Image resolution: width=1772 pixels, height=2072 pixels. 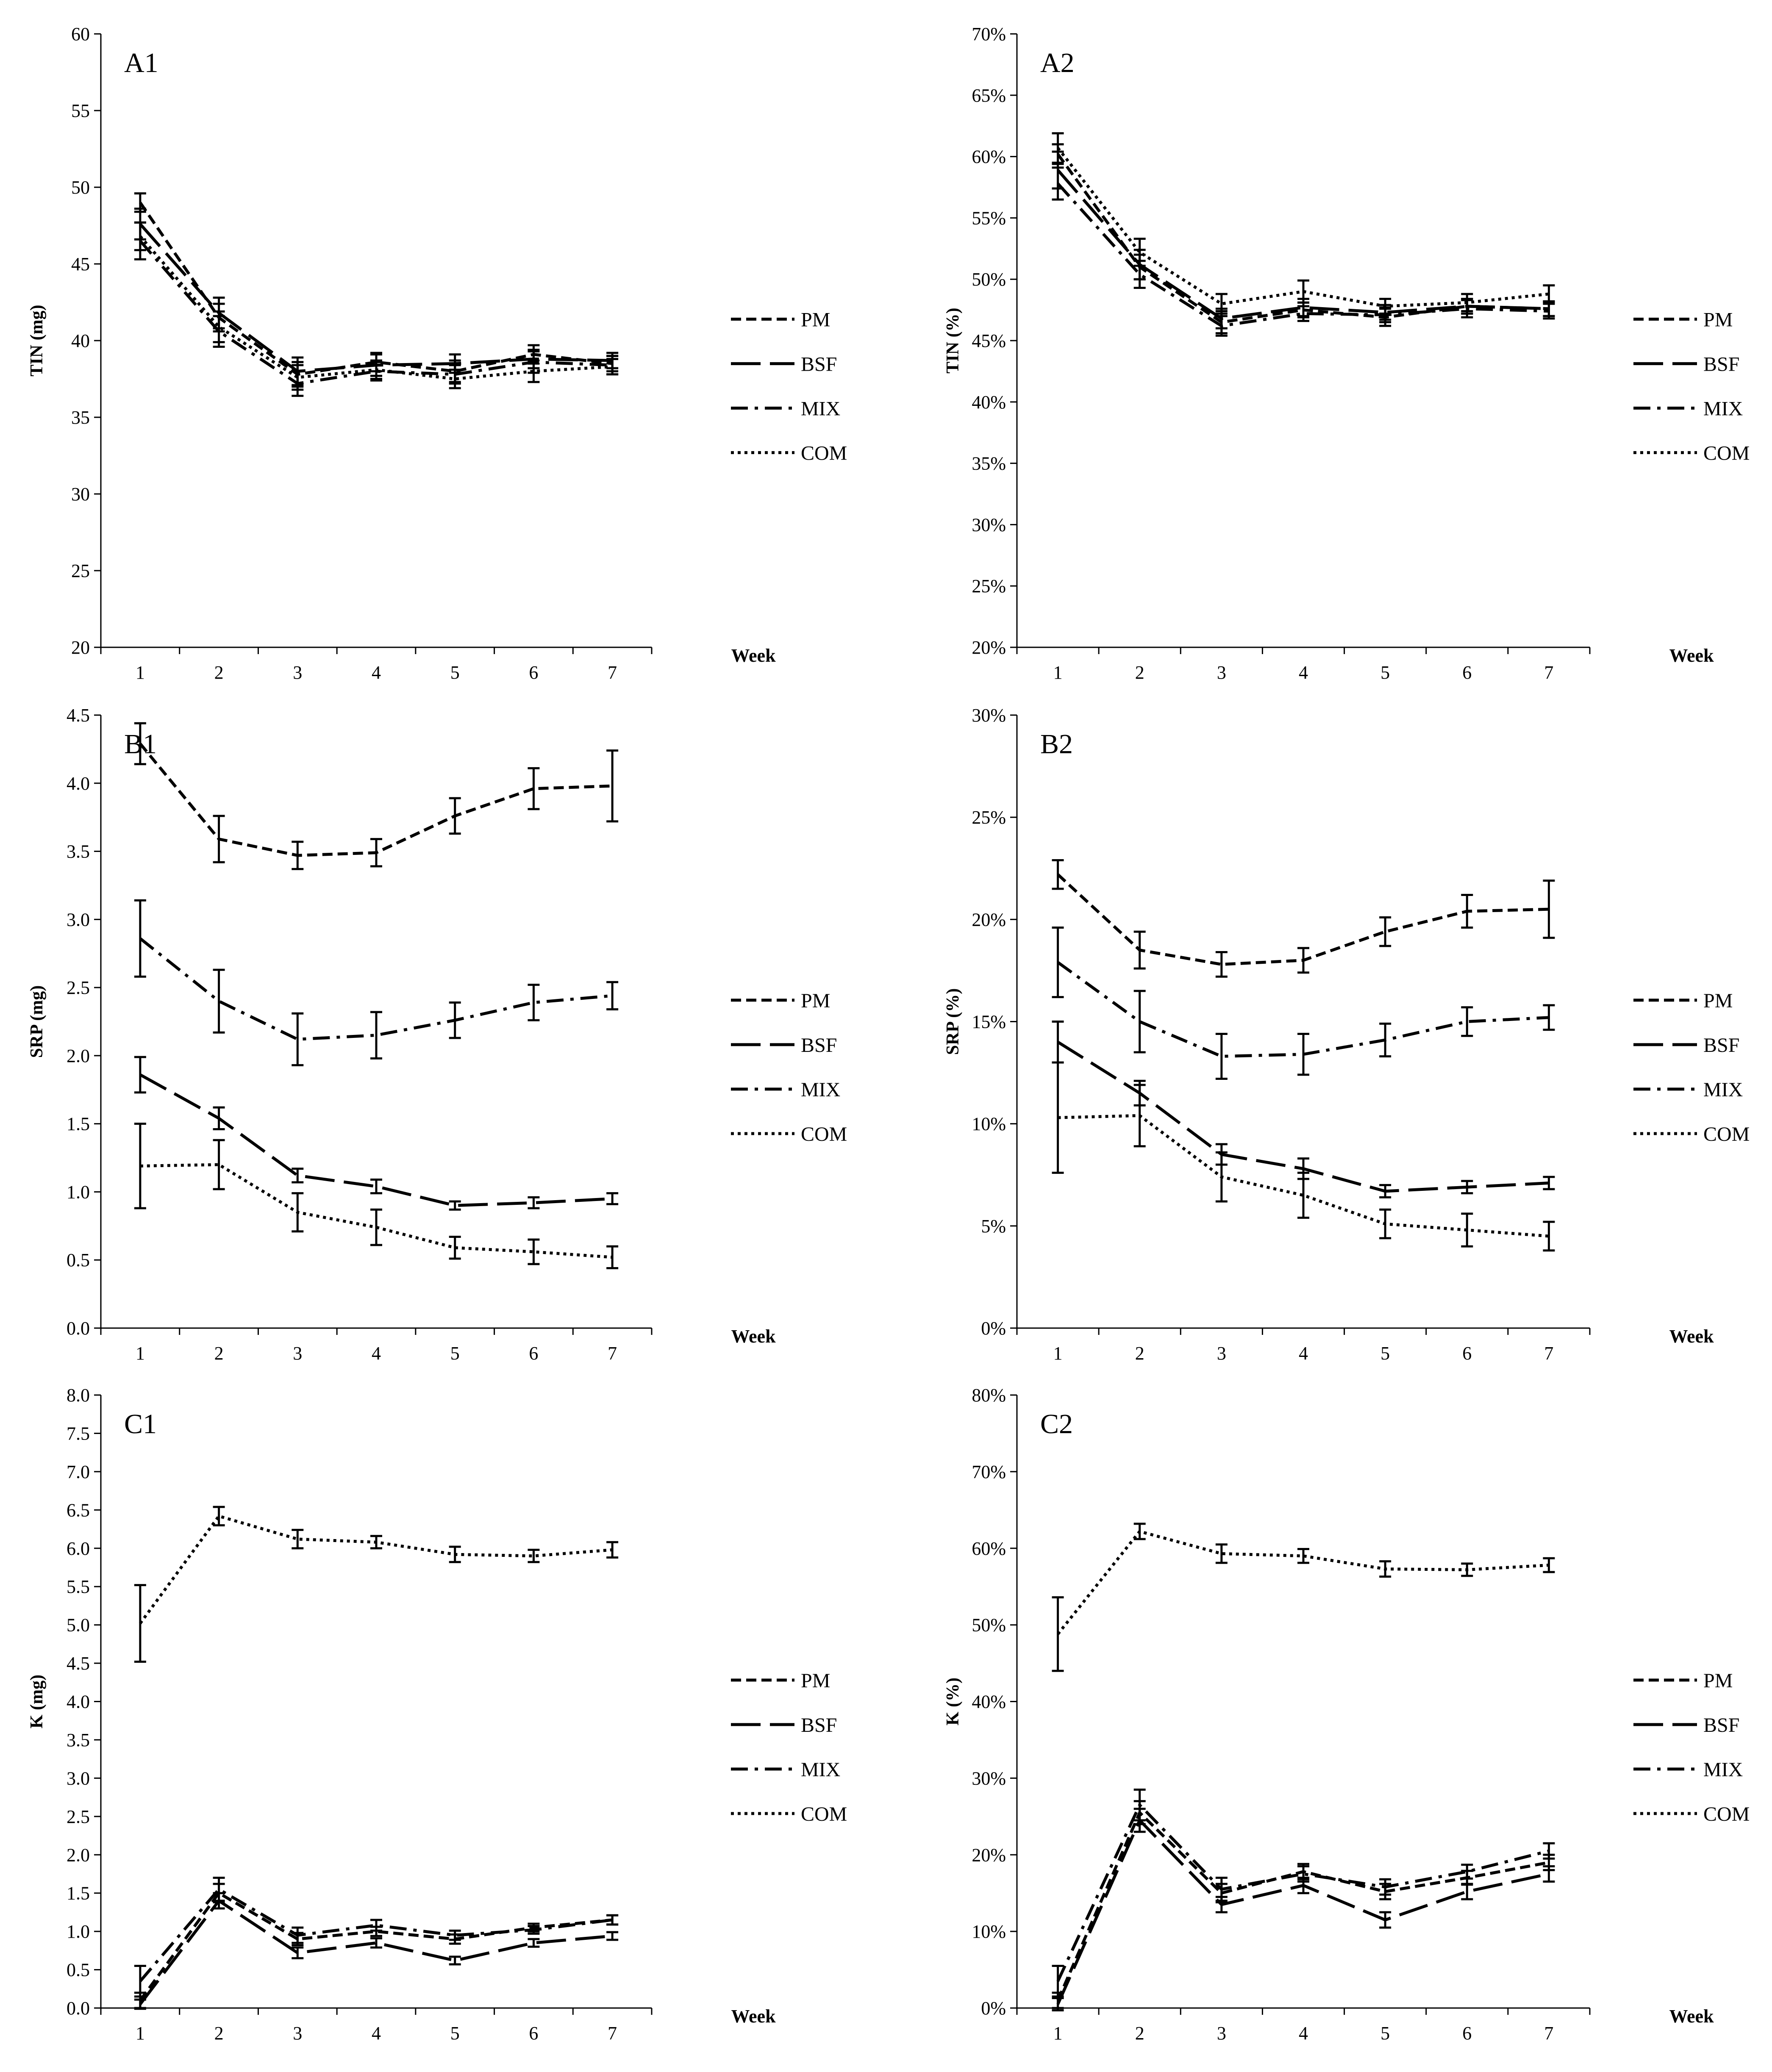 I want to click on y-tick-label: 25, so click(x=80, y=571).